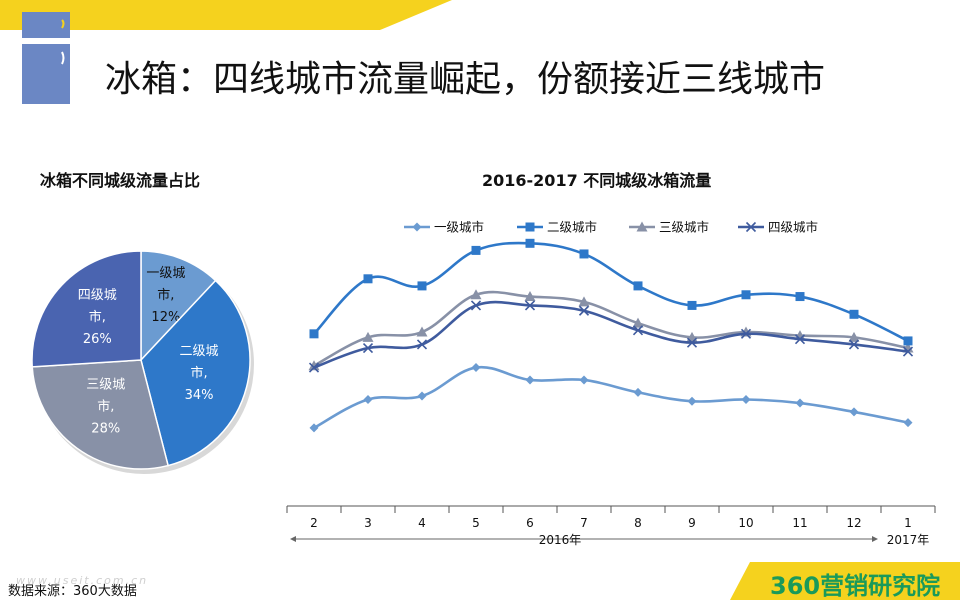 Image resolution: width=960 pixels, height=601 pixels. What do you see at coordinates (584, 523) in the screenshot?
I see `x-tick-label: 7` at bounding box center [584, 523].